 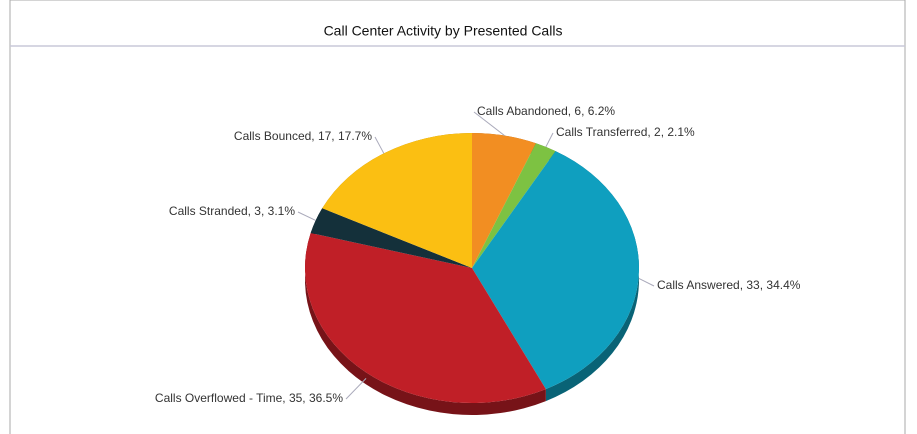 I want to click on data-label: Calls Transferred, 2, 2.1%, so click(x=625, y=132).